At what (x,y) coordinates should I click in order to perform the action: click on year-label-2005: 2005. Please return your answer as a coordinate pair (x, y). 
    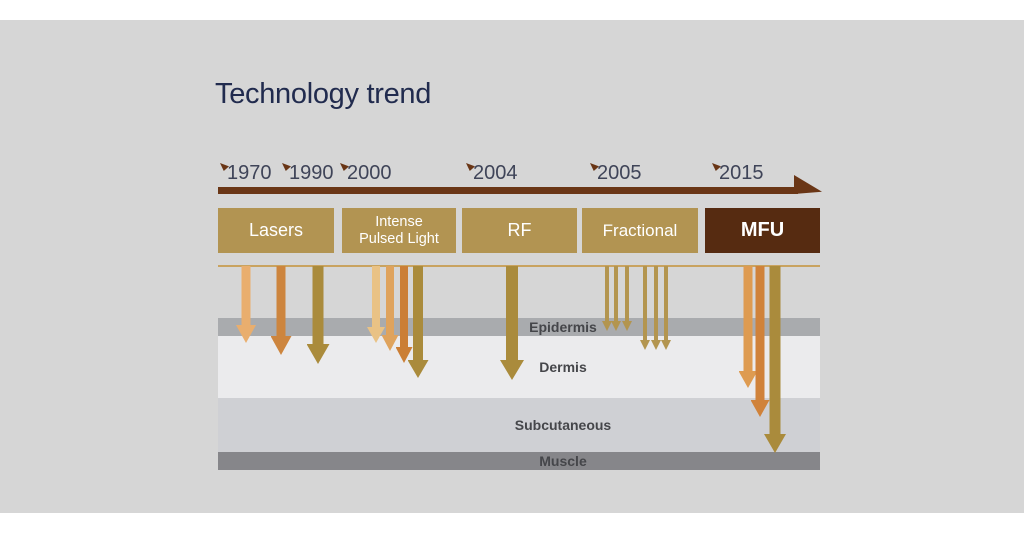
    Looking at the image, I should click on (619, 173).